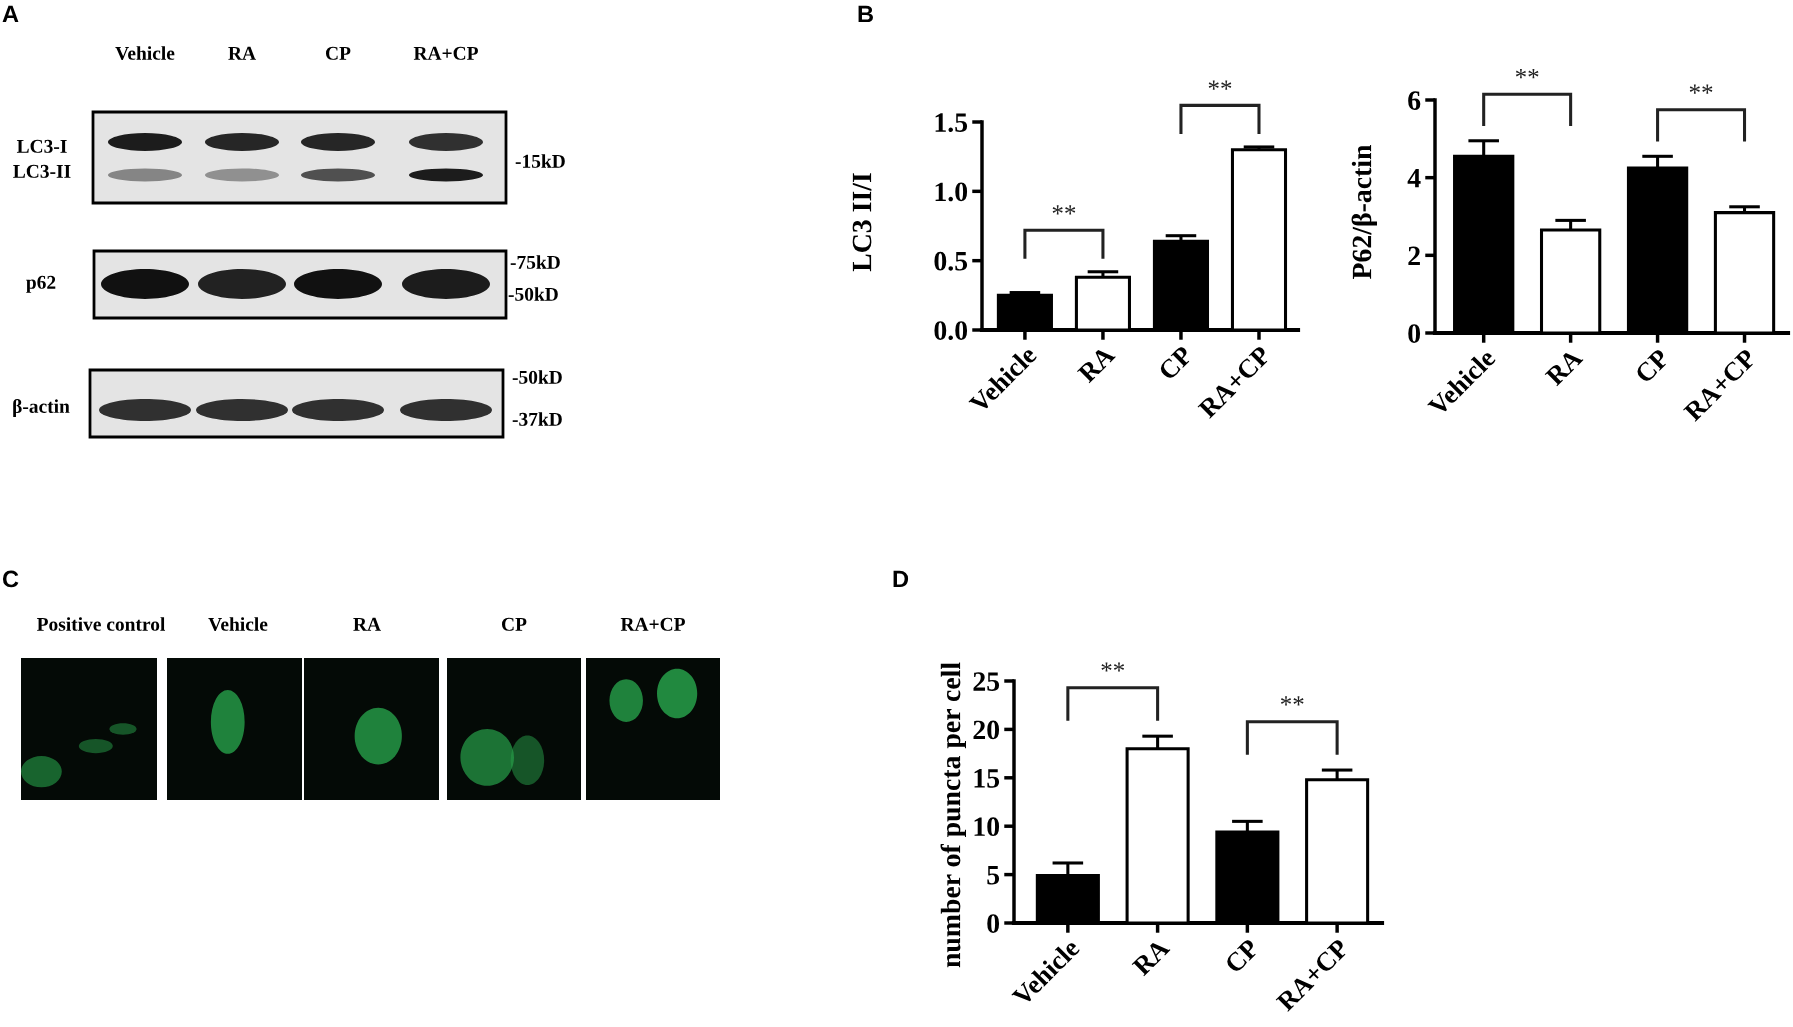 The image size is (1793, 1027). I want to click on y-tick-label: 0.5, so click(951, 261).